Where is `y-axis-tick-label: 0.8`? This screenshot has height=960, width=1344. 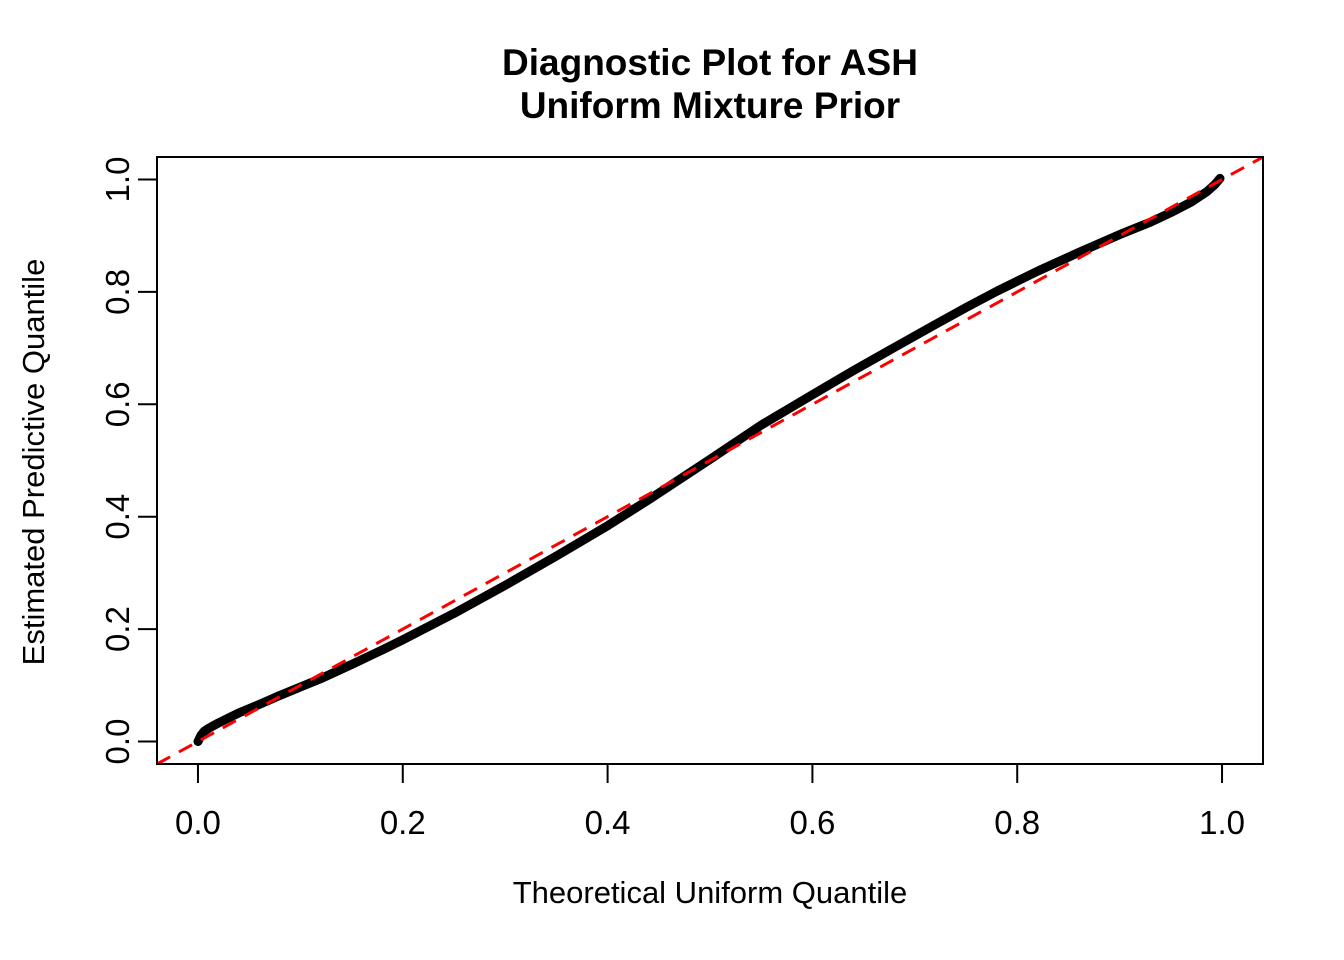 y-axis-tick-label: 0.8 is located at coordinates (117, 292).